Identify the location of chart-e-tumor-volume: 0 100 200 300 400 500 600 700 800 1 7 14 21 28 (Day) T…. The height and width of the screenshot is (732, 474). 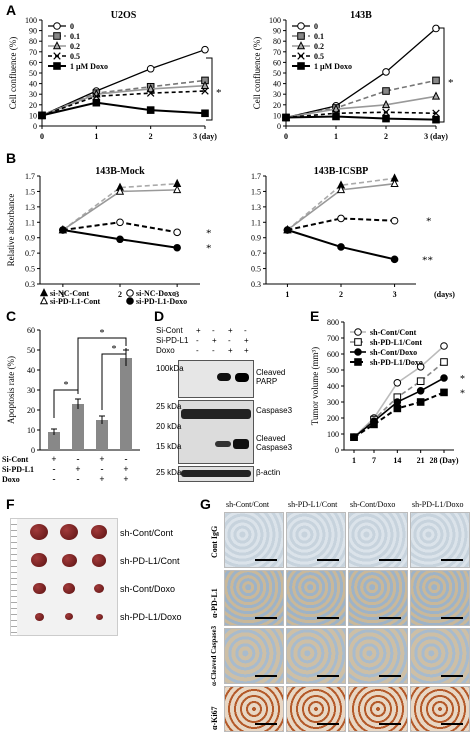
(387, 391).